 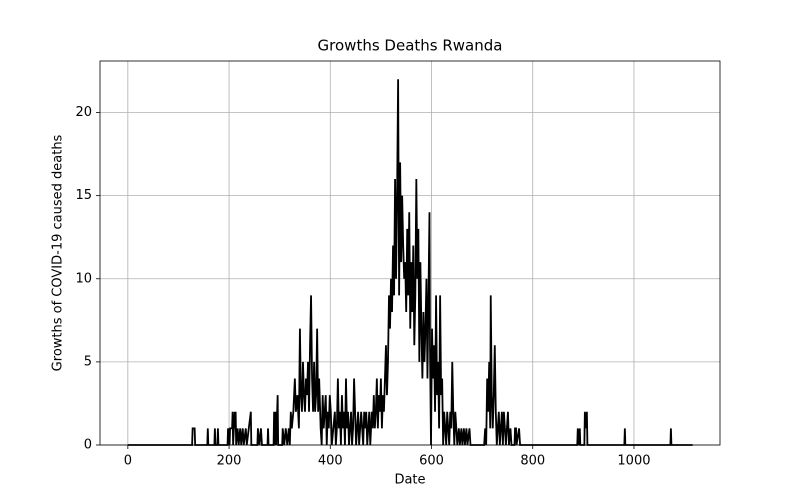 I want to click on y-tick-label: 0, so click(x=88, y=445).